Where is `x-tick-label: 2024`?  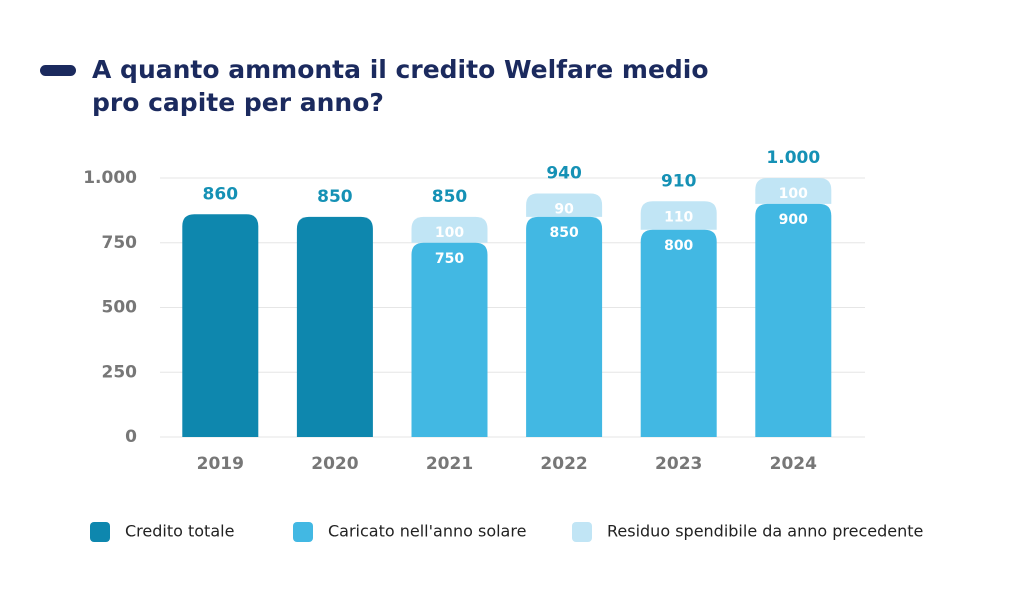
x-tick-label: 2024 is located at coordinates (793, 464).